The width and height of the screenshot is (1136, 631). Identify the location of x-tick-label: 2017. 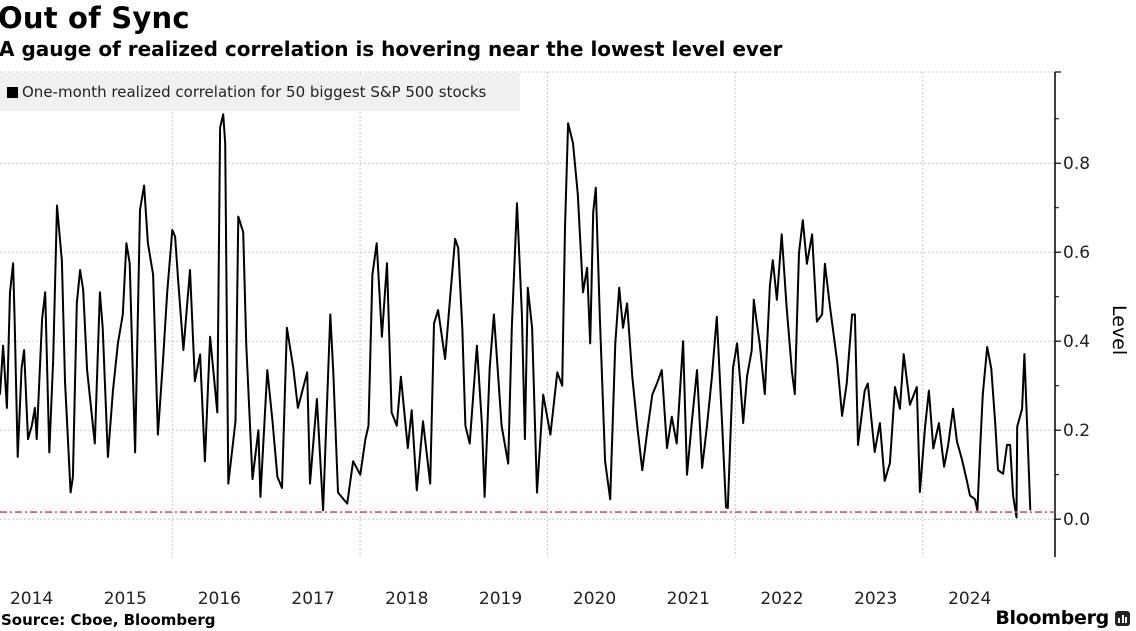
(312, 599).